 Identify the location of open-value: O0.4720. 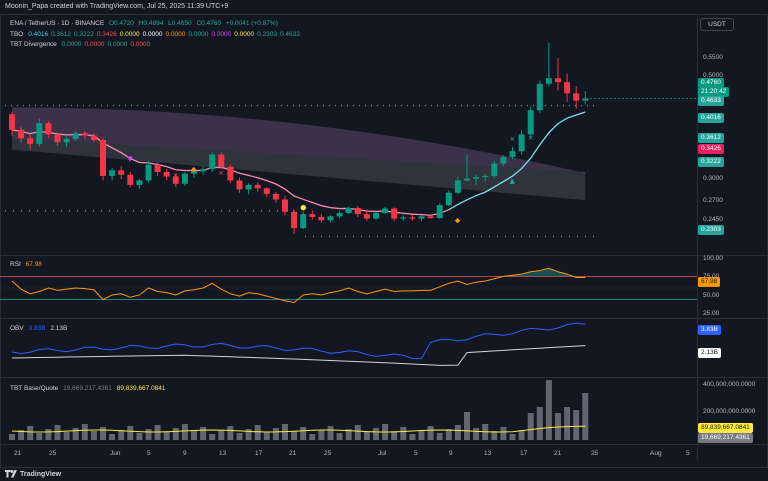
(121, 23).